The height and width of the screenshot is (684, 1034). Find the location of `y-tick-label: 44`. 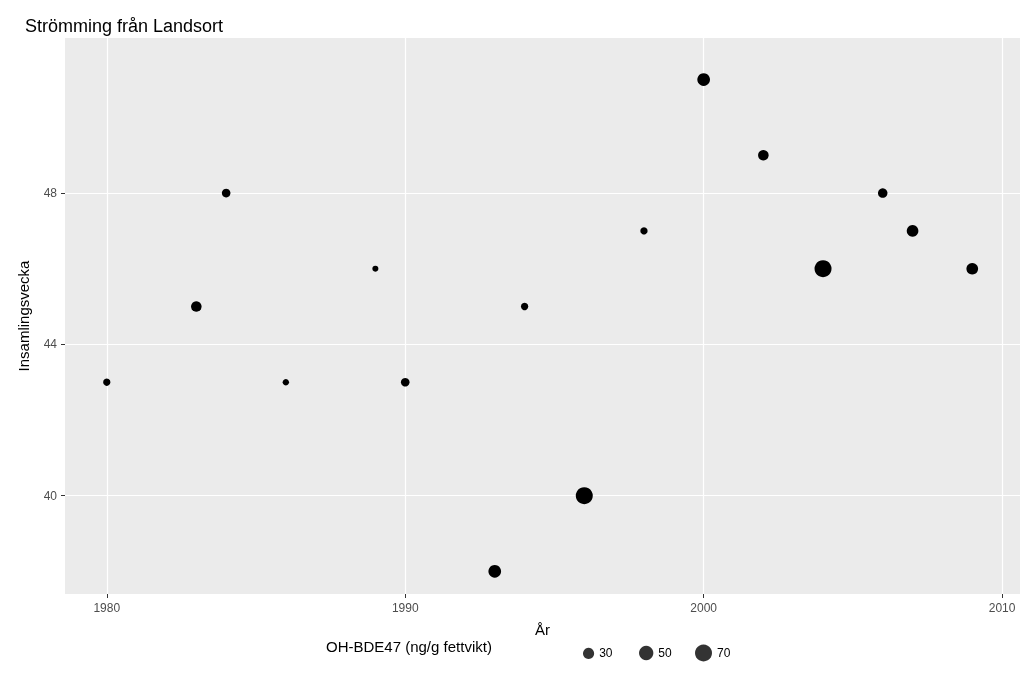

y-tick-label: 44 is located at coordinates (50, 344).